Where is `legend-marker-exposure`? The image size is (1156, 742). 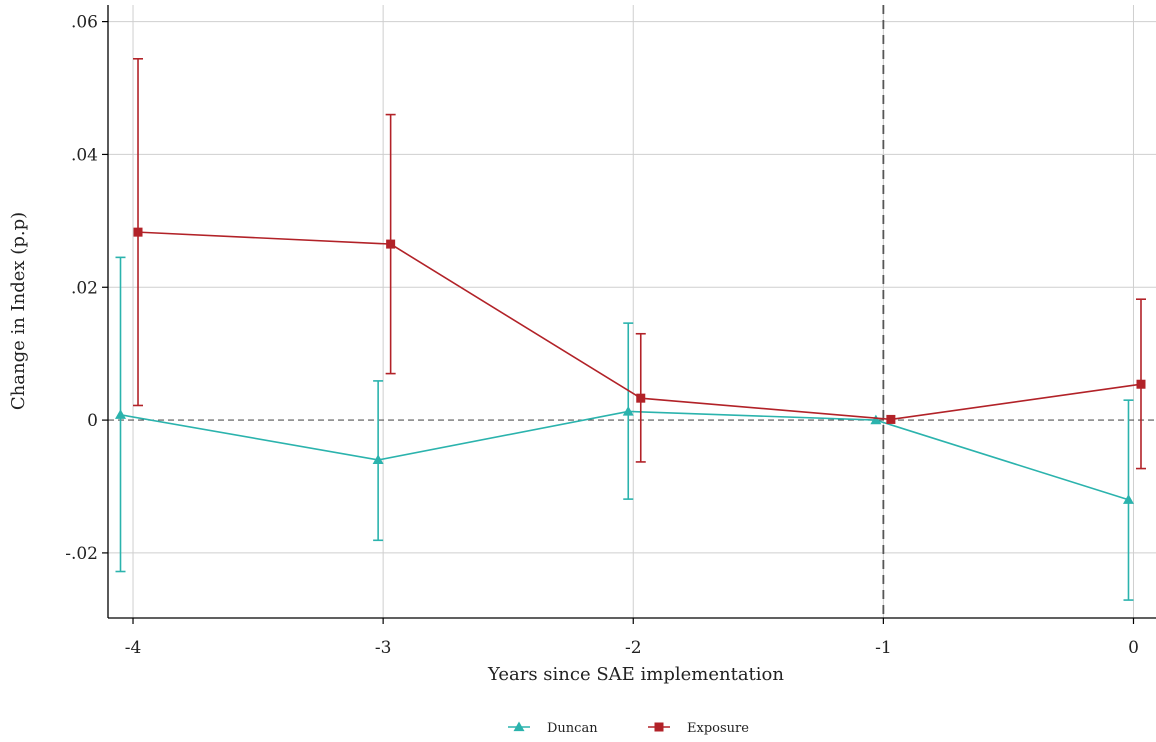
legend-marker-exposure is located at coordinates (659, 727).